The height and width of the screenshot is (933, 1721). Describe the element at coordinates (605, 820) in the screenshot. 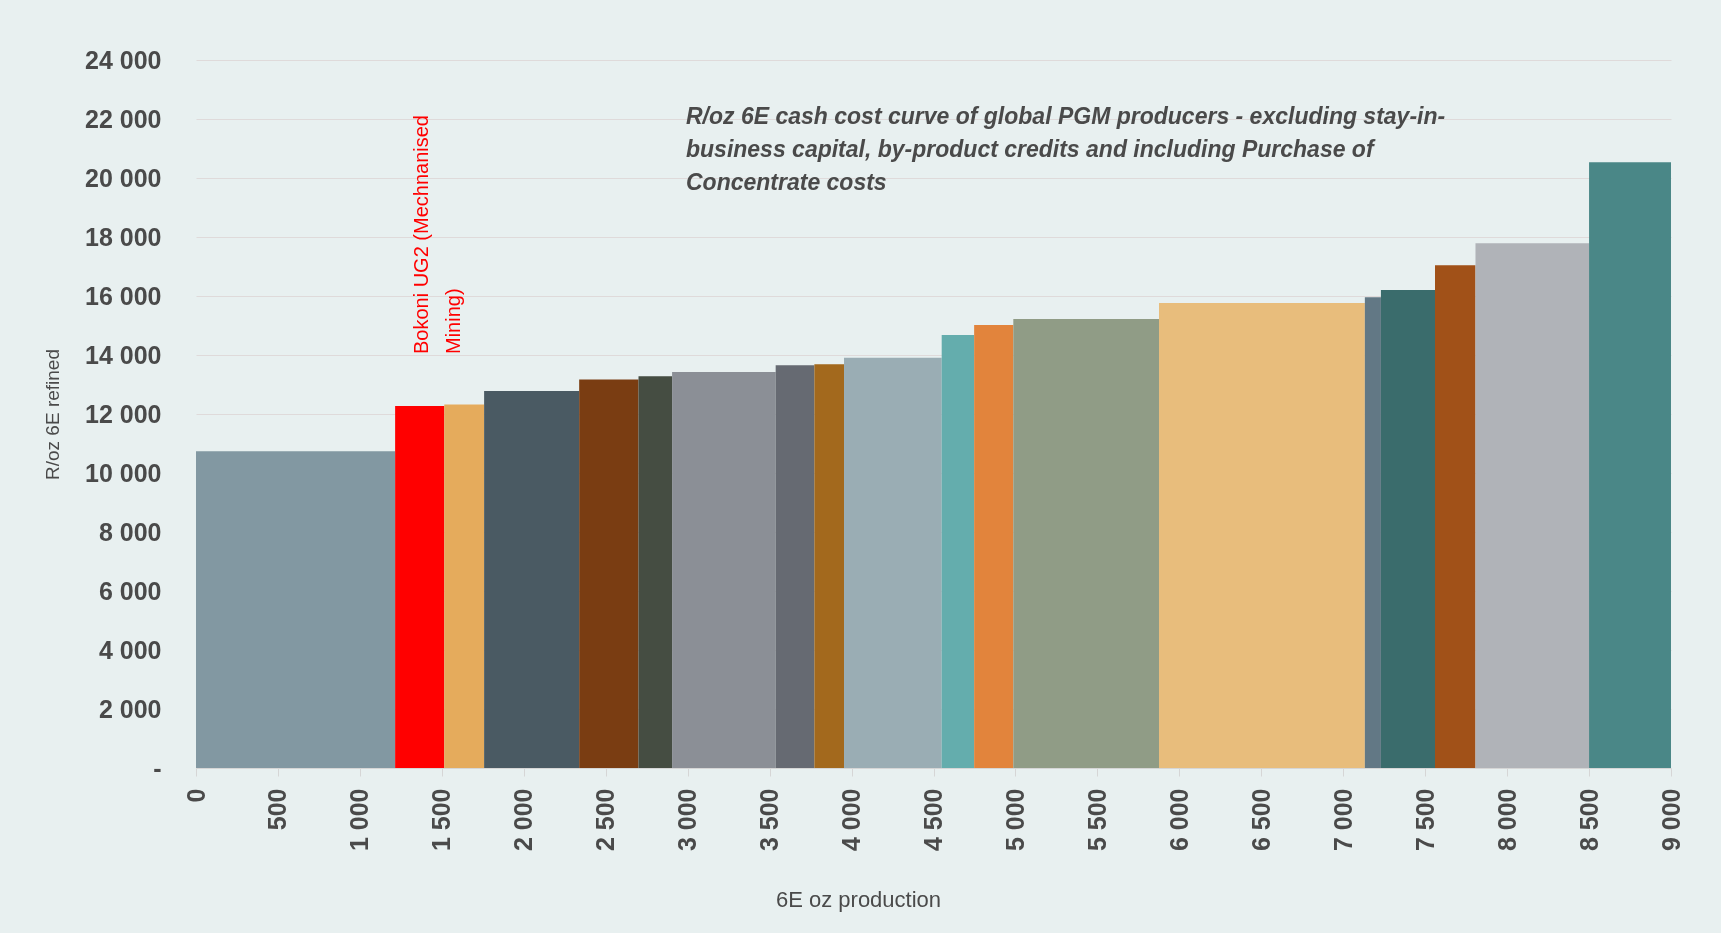

I see `x-tick-label: 2 500` at that location.